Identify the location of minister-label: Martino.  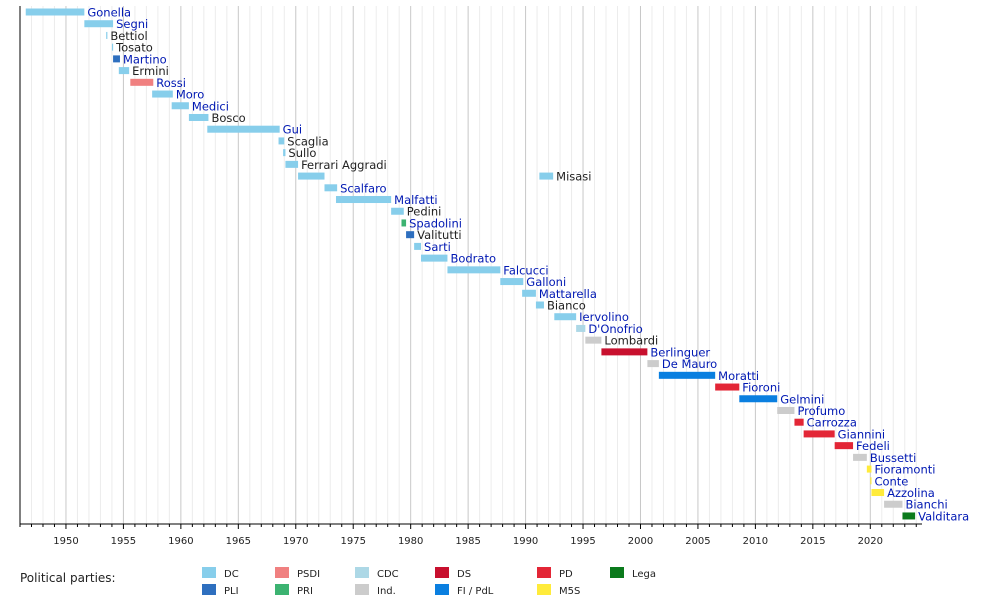
(145, 59).